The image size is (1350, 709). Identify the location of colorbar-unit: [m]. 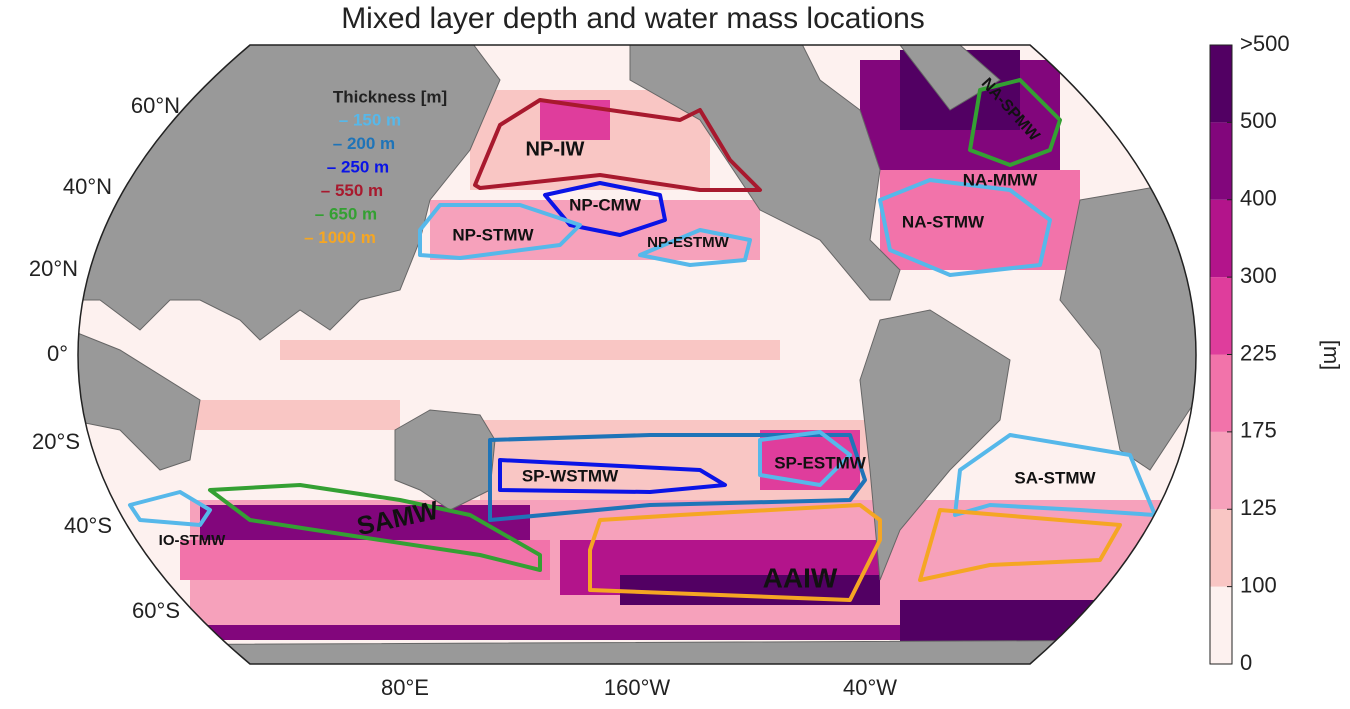
(1331, 355).